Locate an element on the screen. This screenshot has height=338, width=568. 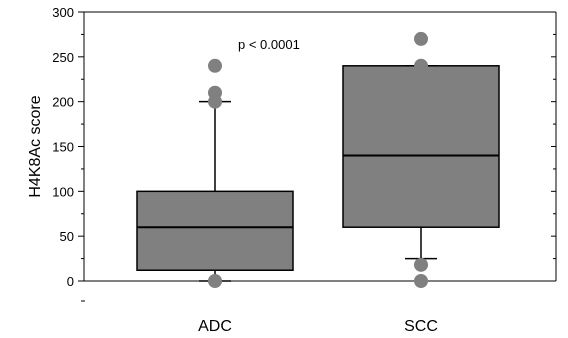
y-tick-label: 0 is located at coordinates (70, 281).